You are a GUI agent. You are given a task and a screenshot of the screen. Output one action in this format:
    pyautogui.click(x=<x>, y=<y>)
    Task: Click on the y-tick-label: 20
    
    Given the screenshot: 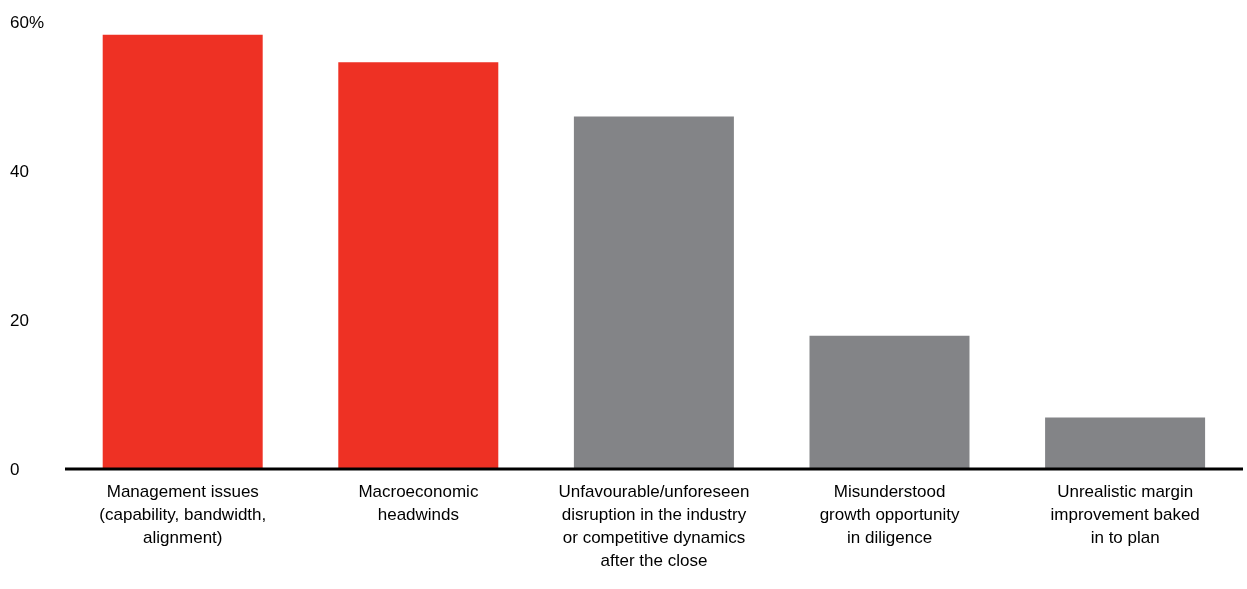 What is the action you would take?
    pyautogui.click(x=19, y=320)
    